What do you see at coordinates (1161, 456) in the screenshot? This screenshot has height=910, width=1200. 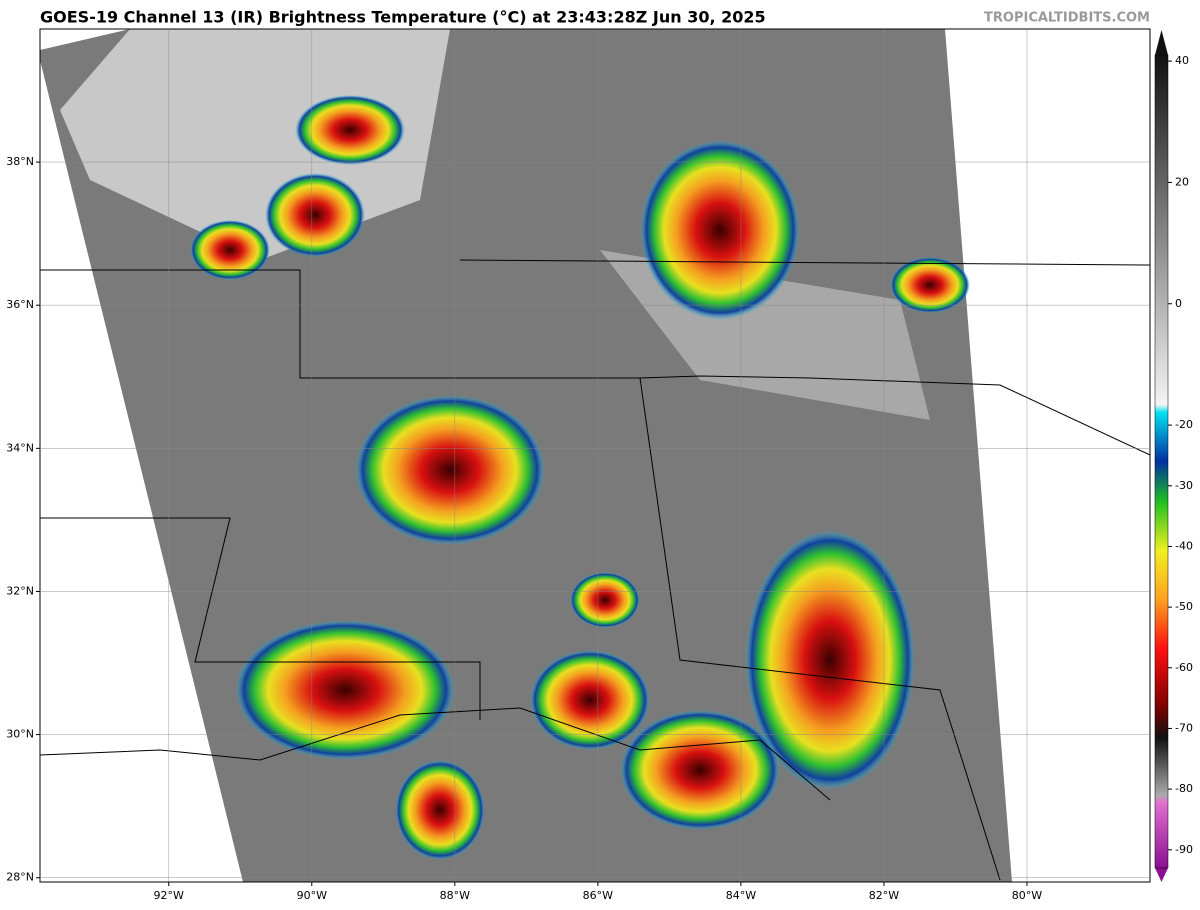 I see `colorbar` at bounding box center [1161, 456].